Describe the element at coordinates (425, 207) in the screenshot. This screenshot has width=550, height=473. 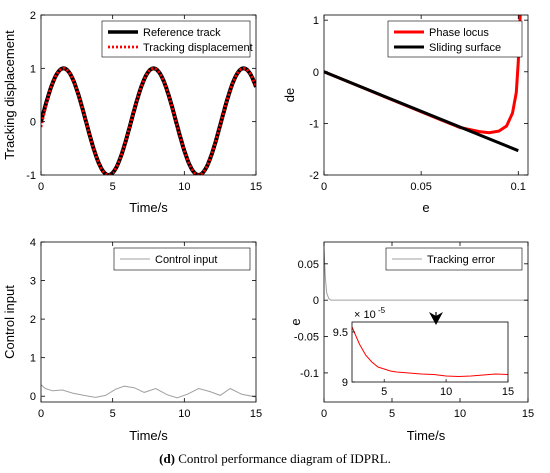
I see `x-axis-label: e` at that location.